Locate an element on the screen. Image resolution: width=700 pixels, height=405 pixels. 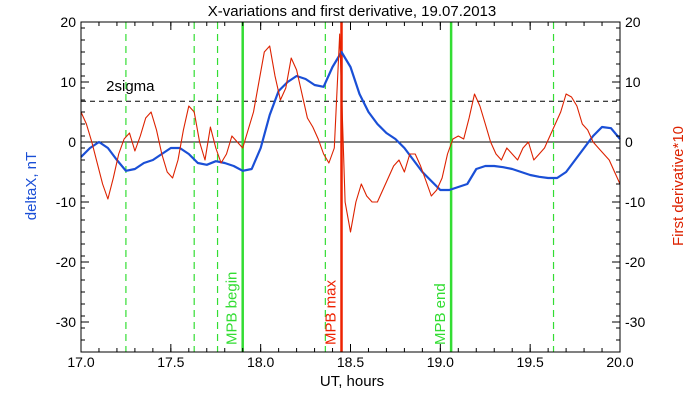
y-tick-label-left: 0 is located at coordinates (72, 142).